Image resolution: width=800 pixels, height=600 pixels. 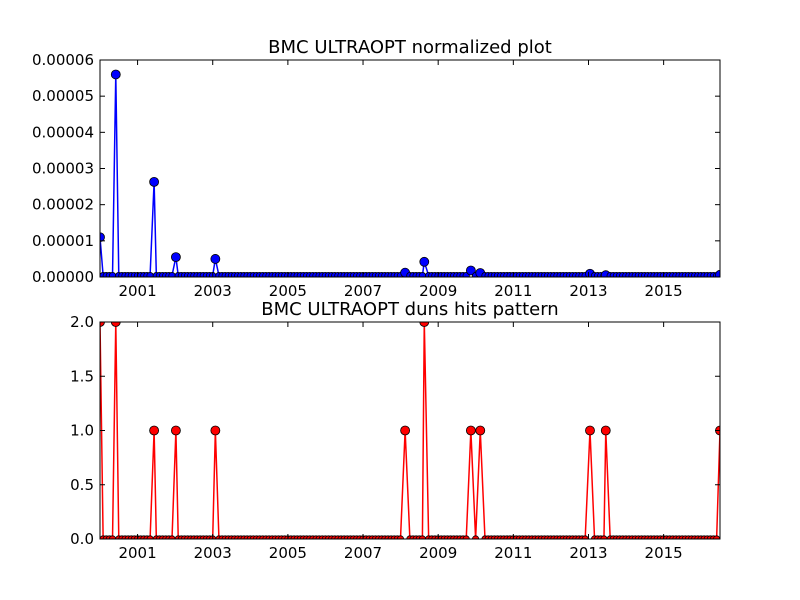 I want to click on chart-title: BMC ULTRAOPT normalized plot, so click(x=410, y=47).